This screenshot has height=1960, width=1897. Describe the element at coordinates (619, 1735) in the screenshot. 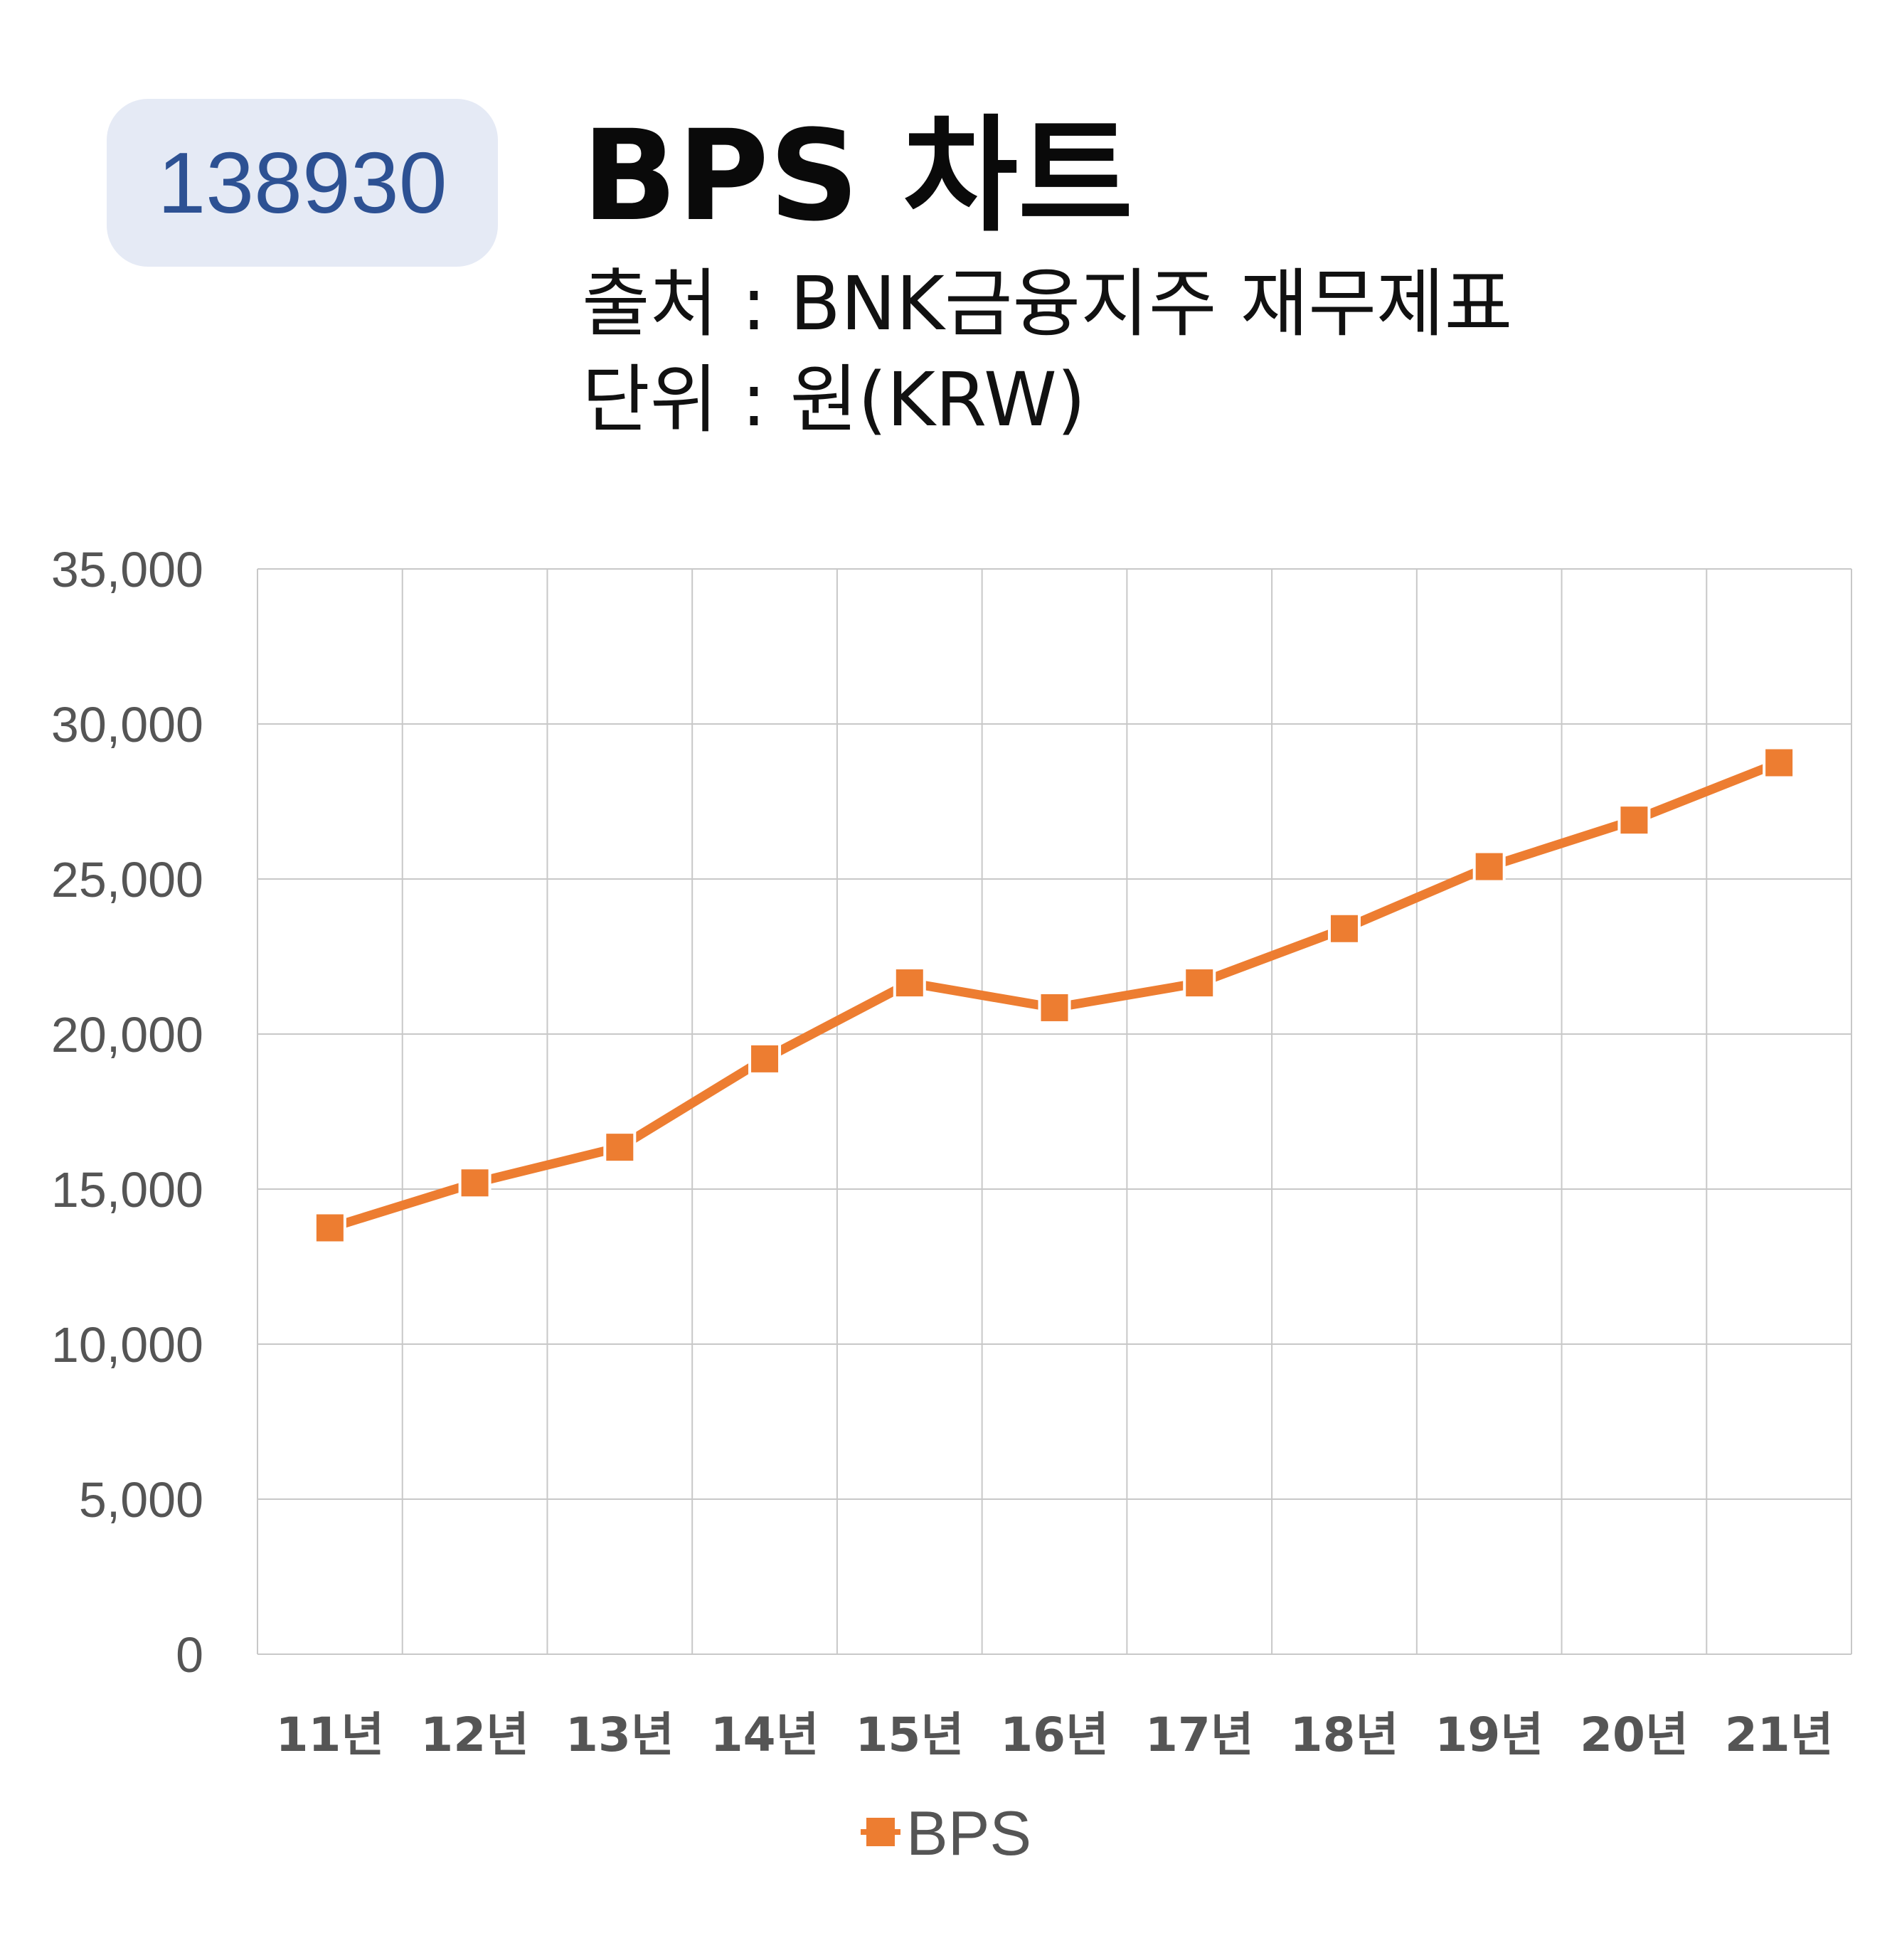

I see `x-tick-label: 13년` at that location.